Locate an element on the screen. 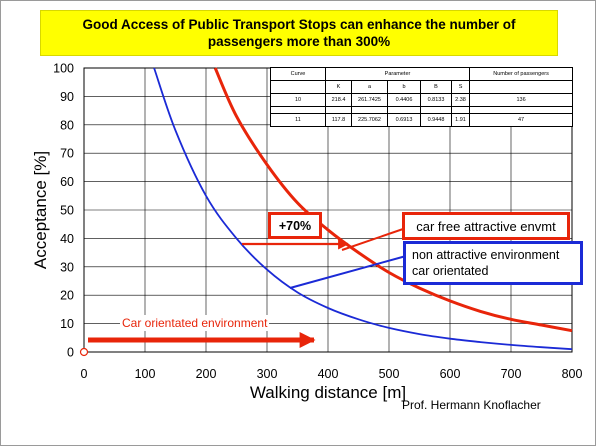 The image size is (596, 446). header-curve: Curve is located at coordinates (298, 74).